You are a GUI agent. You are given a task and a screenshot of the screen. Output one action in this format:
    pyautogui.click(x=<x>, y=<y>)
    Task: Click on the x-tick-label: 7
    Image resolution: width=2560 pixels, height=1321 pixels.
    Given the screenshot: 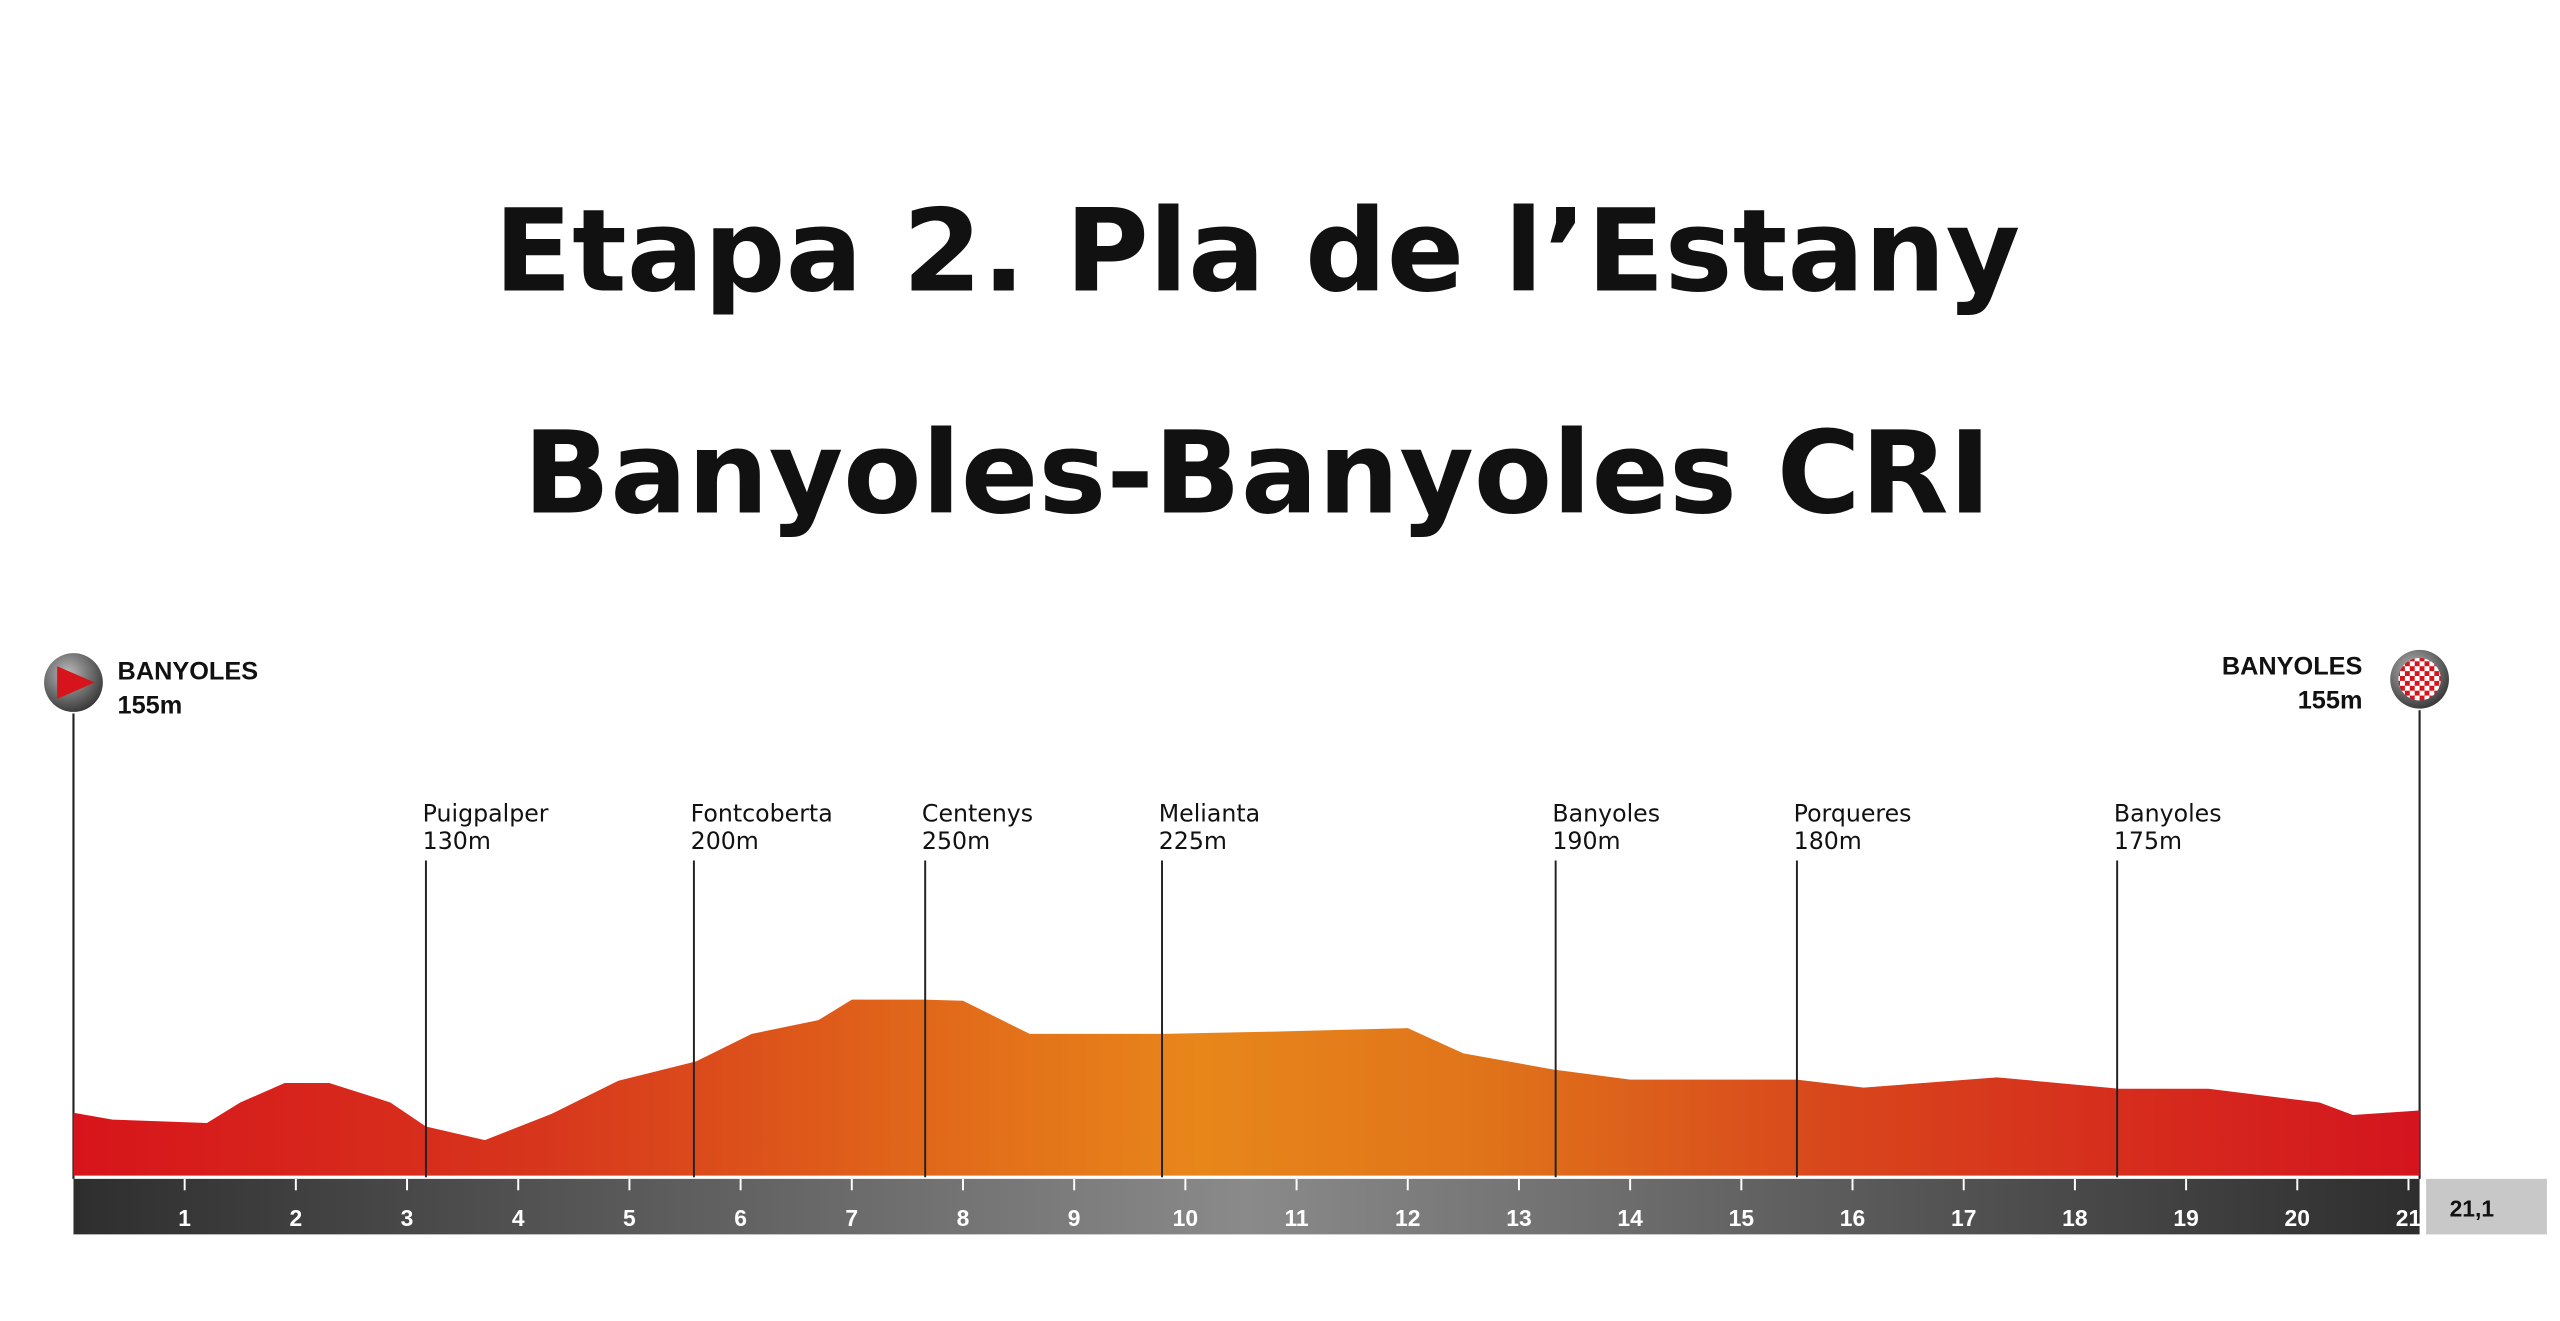 What is the action you would take?
    pyautogui.click(x=851, y=1218)
    